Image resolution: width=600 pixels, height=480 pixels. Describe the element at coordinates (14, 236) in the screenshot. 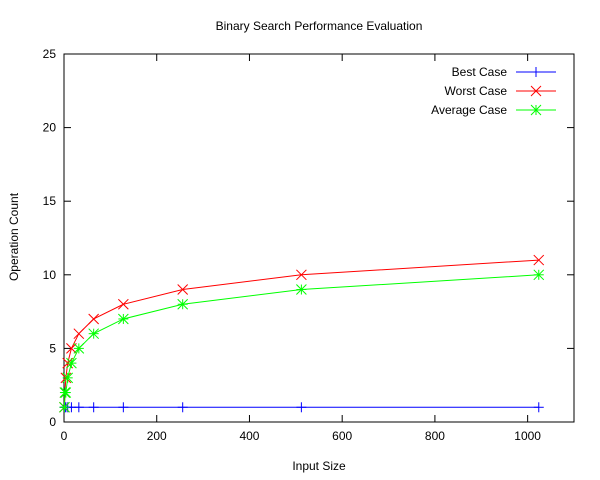

I see `y-axis-title: Operation Count` at that location.